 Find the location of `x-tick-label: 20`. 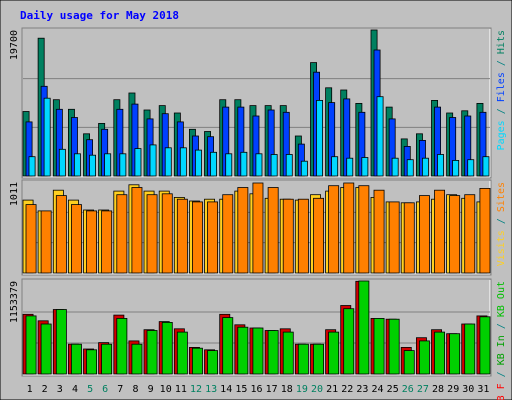

x-tick-label: 20 is located at coordinates (317, 389).